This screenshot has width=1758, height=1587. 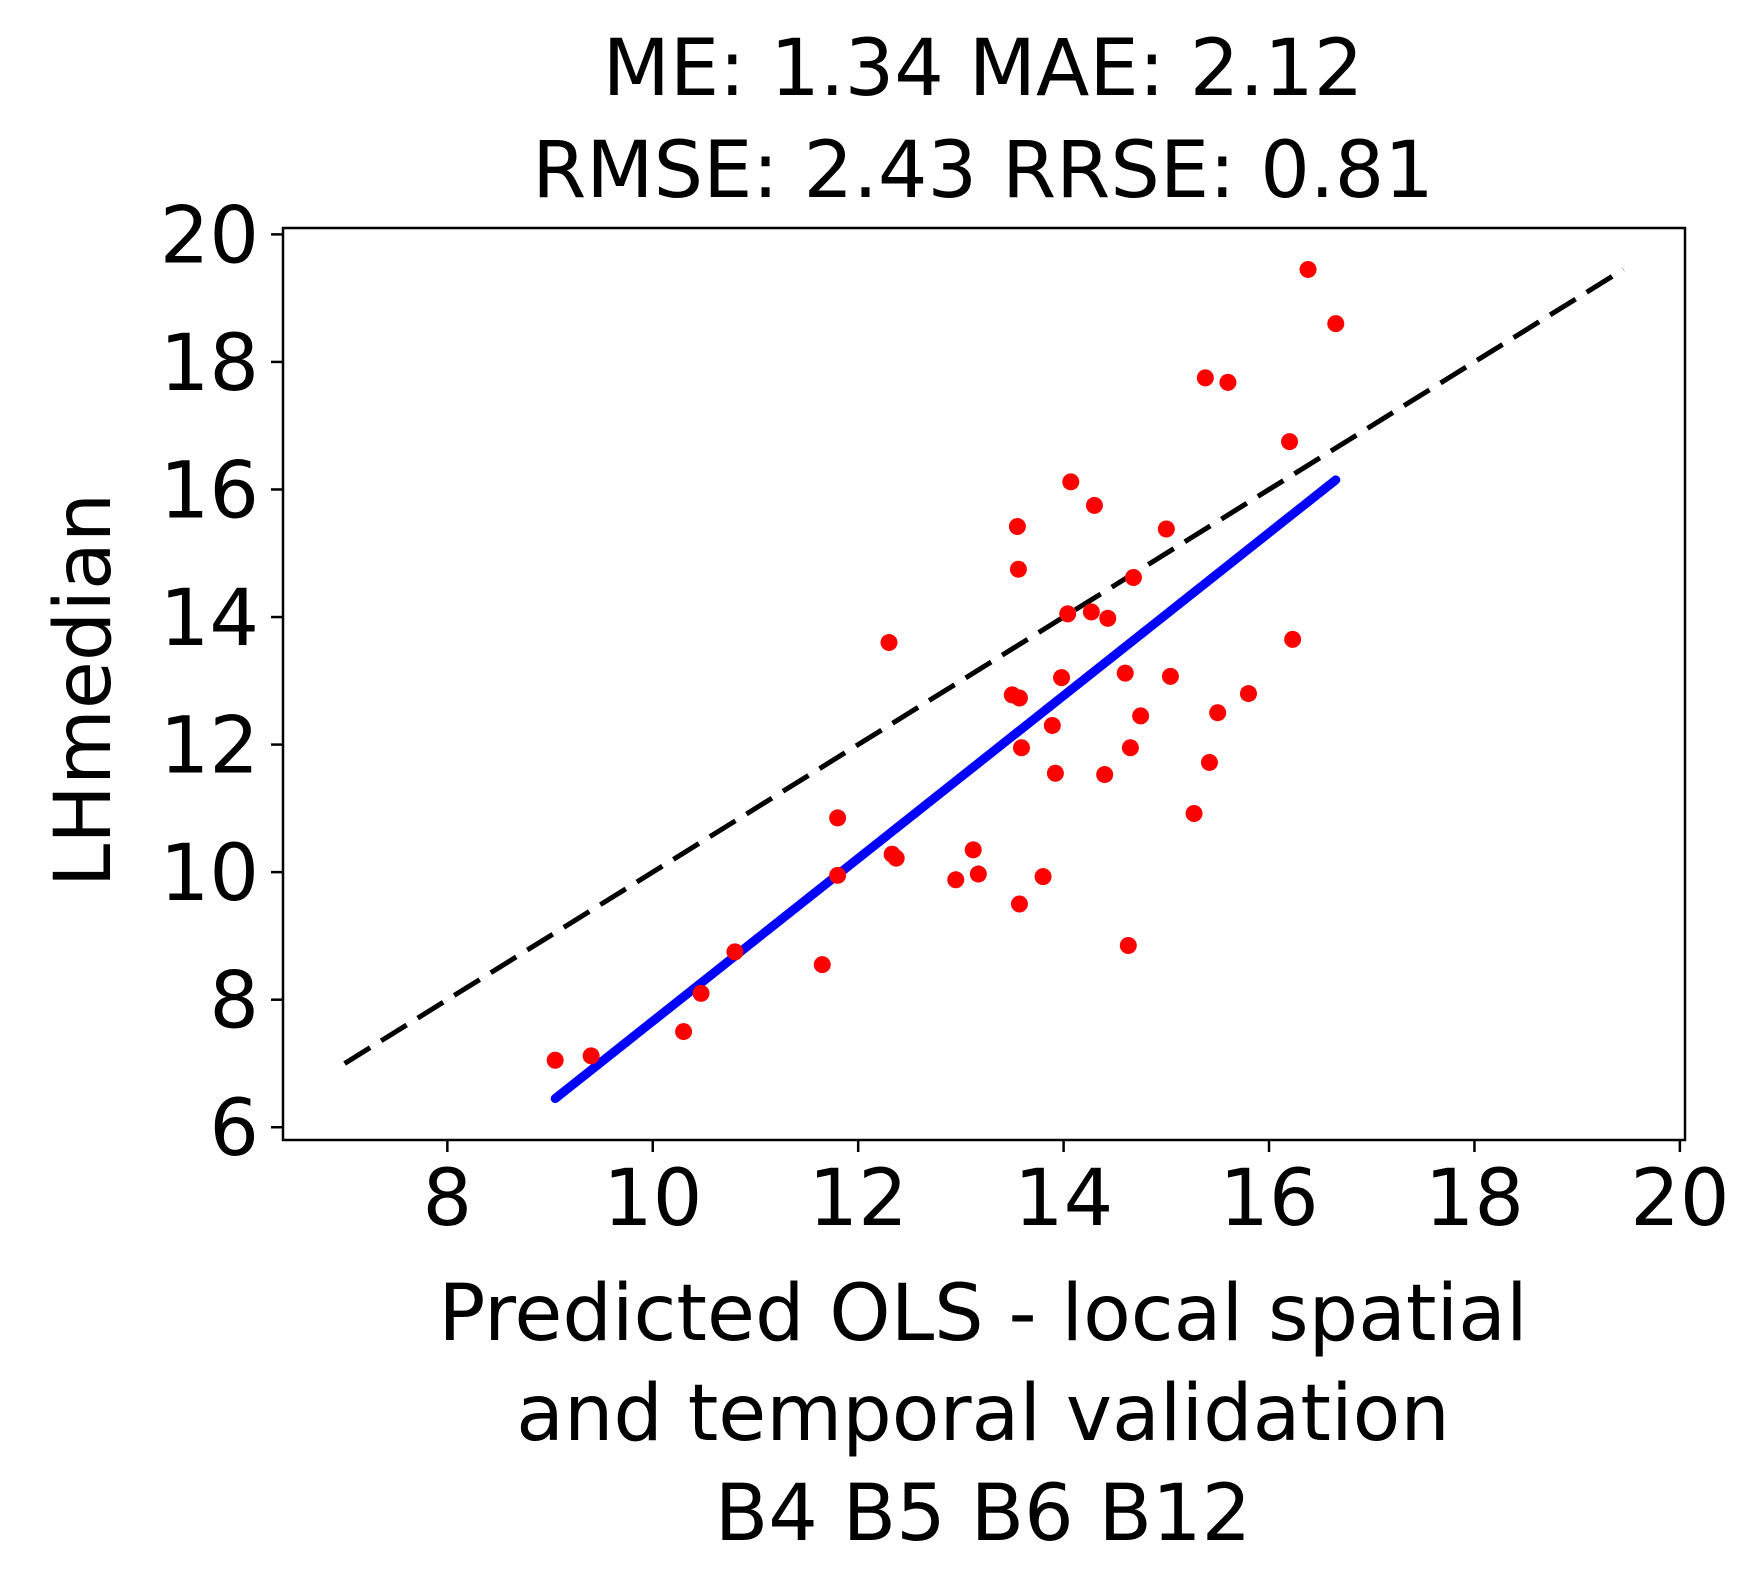 I want to click on x-tick-label: 16, so click(x=1268, y=1199).